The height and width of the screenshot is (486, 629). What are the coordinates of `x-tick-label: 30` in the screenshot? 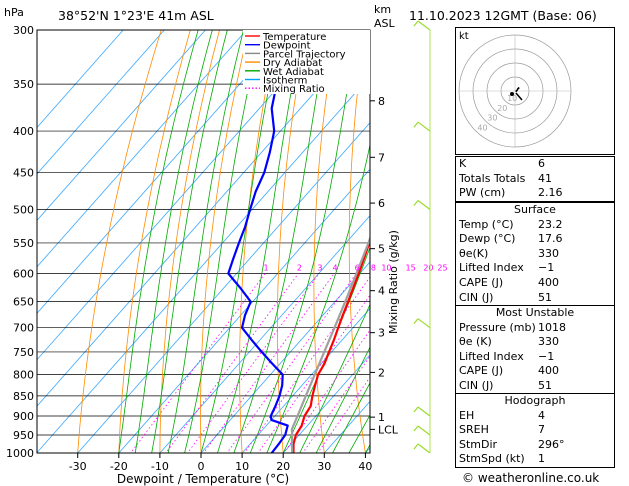 It's located at (324, 466).